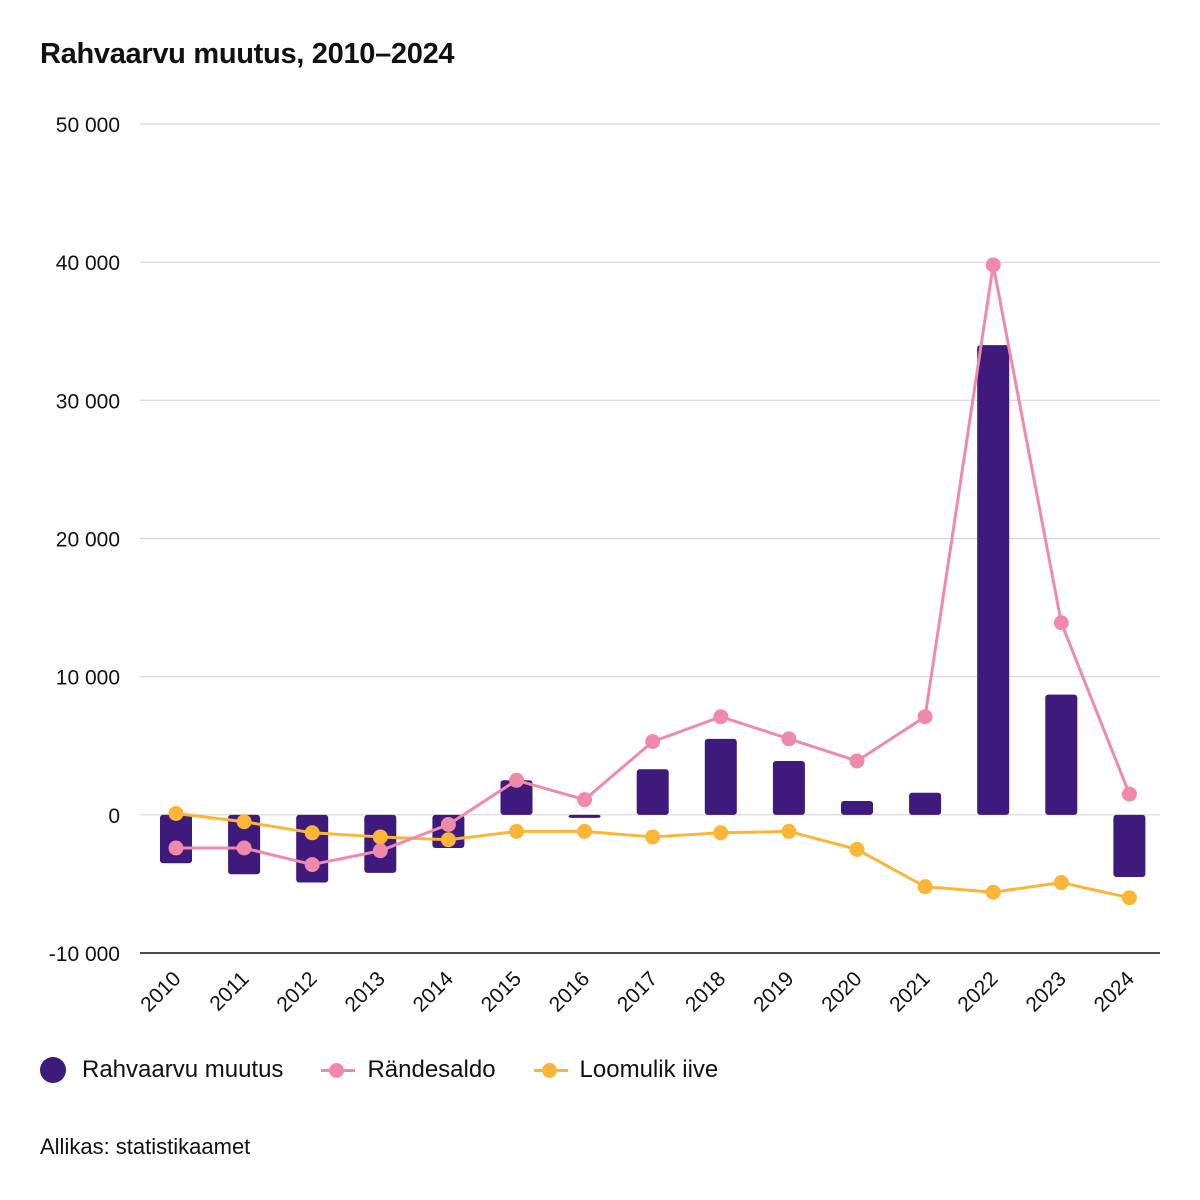 The image size is (1200, 1200). What do you see at coordinates (788, 787) in the screenshot?
I see `bar-2019` at bounding box center [788, 787].